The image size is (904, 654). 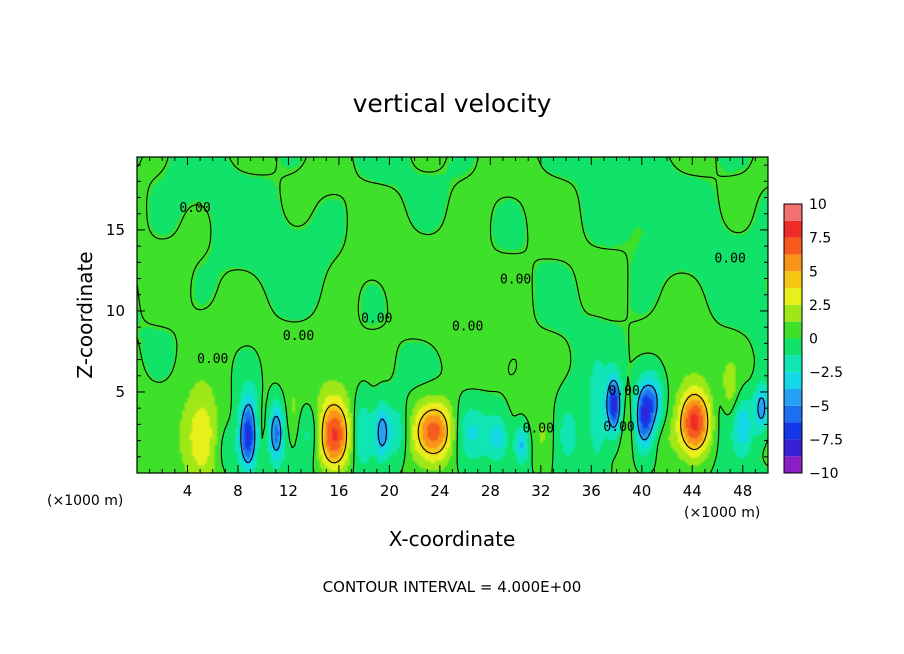 I want to click on colorbar-segments, so click(x=793, y=338).